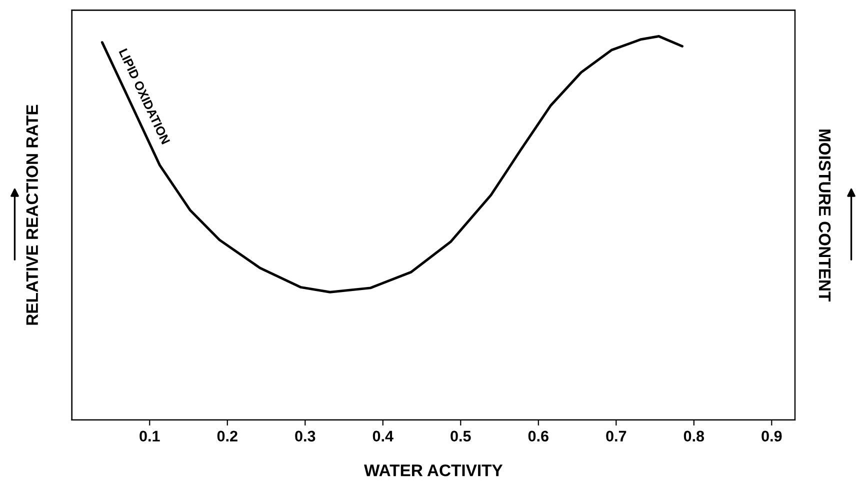 Image resolution: width=866 pixels, height=486 pixels. What do you see at coordinates (824, 216) in the screenshot?
I see `y2-axis-title: MOISTURE CONTENT` at bounding box center [824, 216].